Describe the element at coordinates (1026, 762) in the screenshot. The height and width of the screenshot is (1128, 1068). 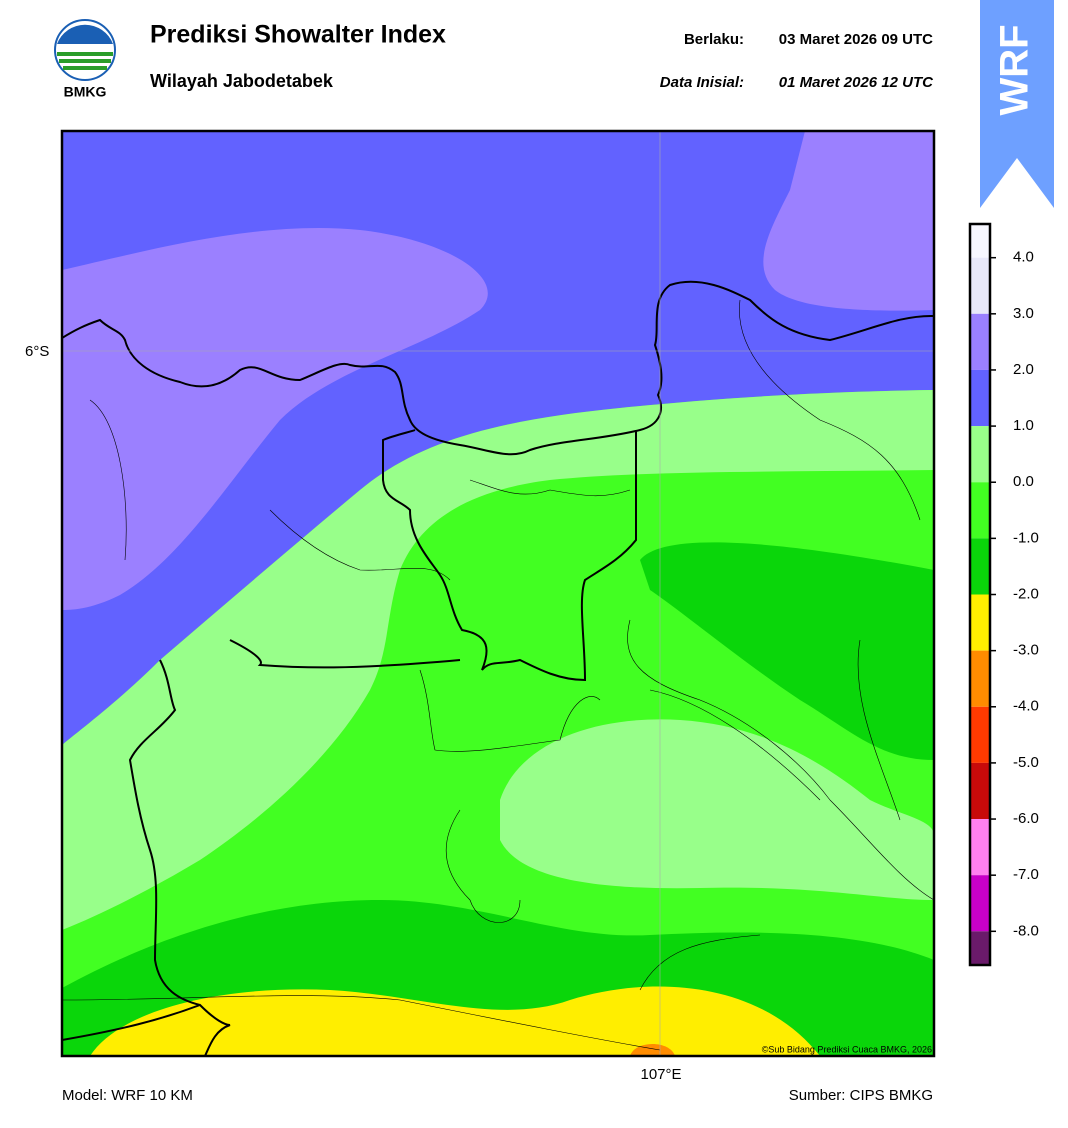
I see `colorbar-tick-label: -5.0` at that location.